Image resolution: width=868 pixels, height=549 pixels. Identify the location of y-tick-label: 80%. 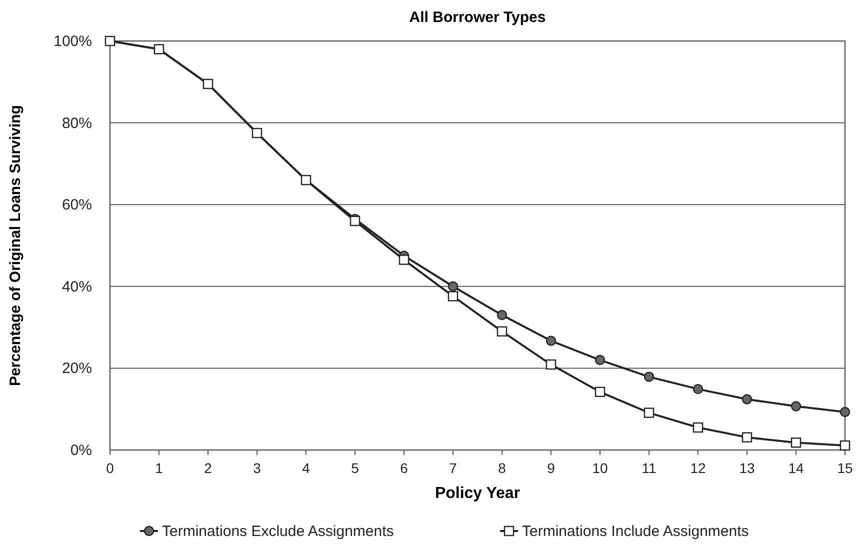
(77, 123).